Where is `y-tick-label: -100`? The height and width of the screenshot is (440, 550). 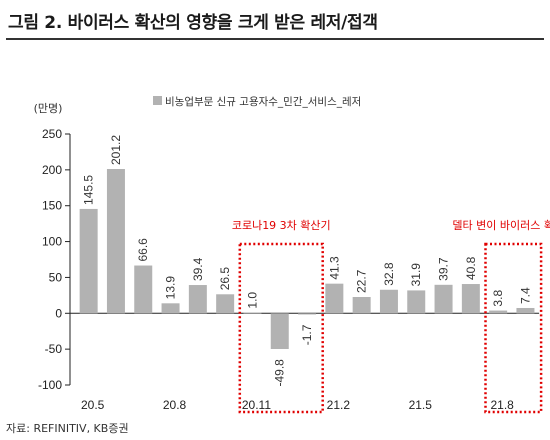 y-tick-label: -100 is located at coordinates (50, 385).